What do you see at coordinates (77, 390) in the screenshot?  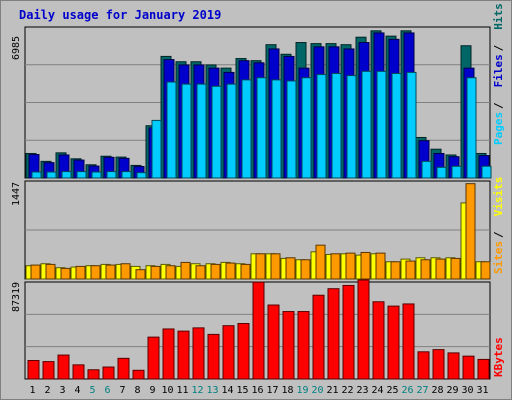 I see `day-label-4: 4` at bounding box center [77, 390].